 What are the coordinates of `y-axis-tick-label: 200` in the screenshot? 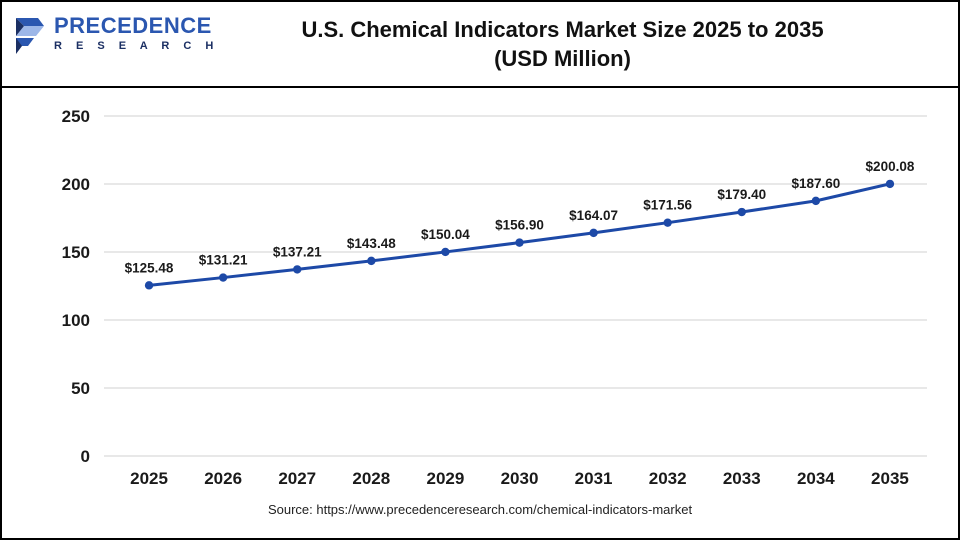 It's located at (76, 184).